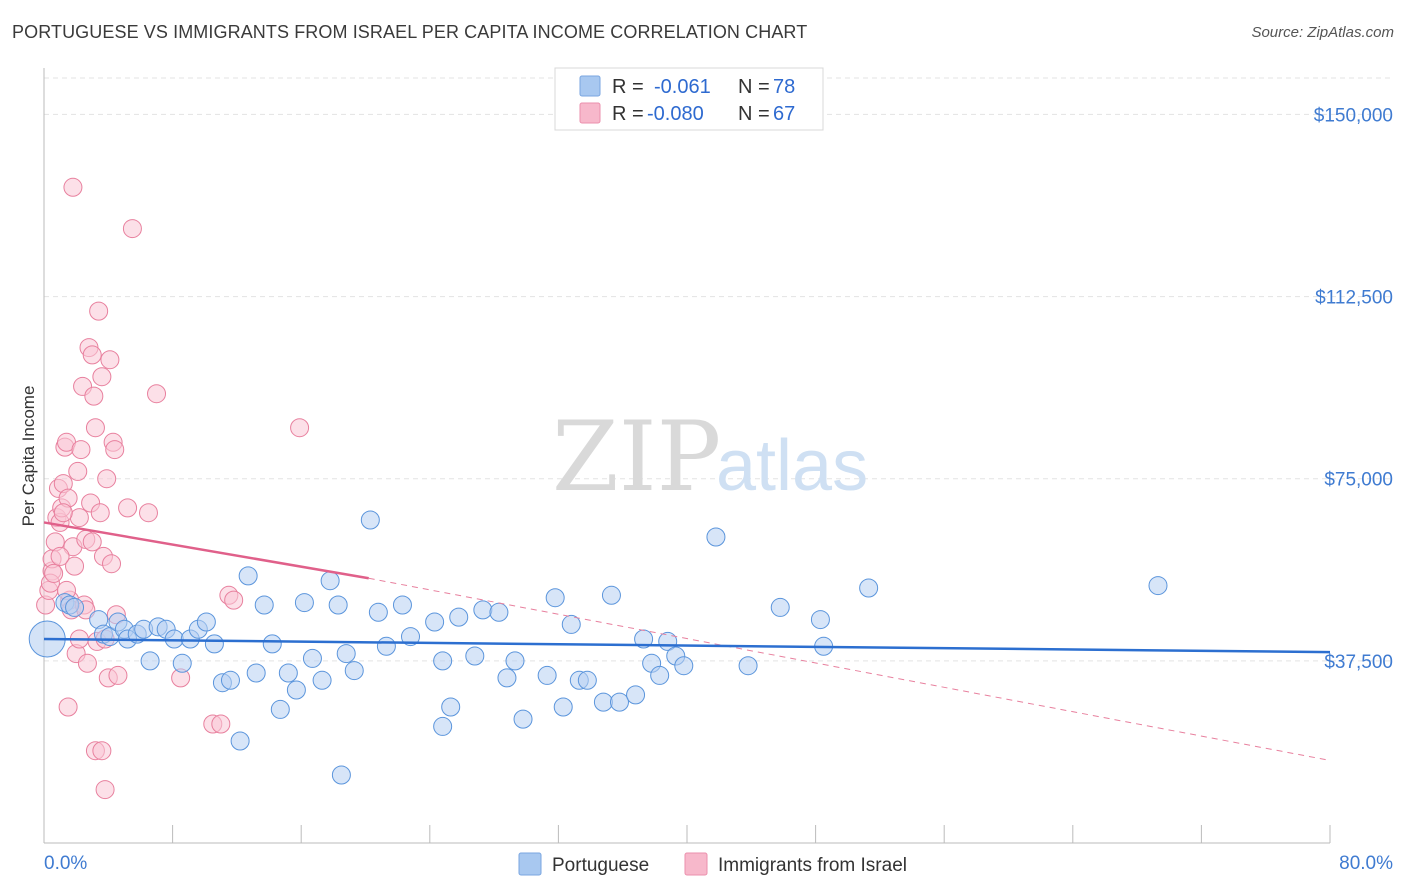 This screenshot has height=892, width=1406. Describe the element at coordinates (784, 114) in the screenshot. I see `legend-n-value-2: 67` at that location.